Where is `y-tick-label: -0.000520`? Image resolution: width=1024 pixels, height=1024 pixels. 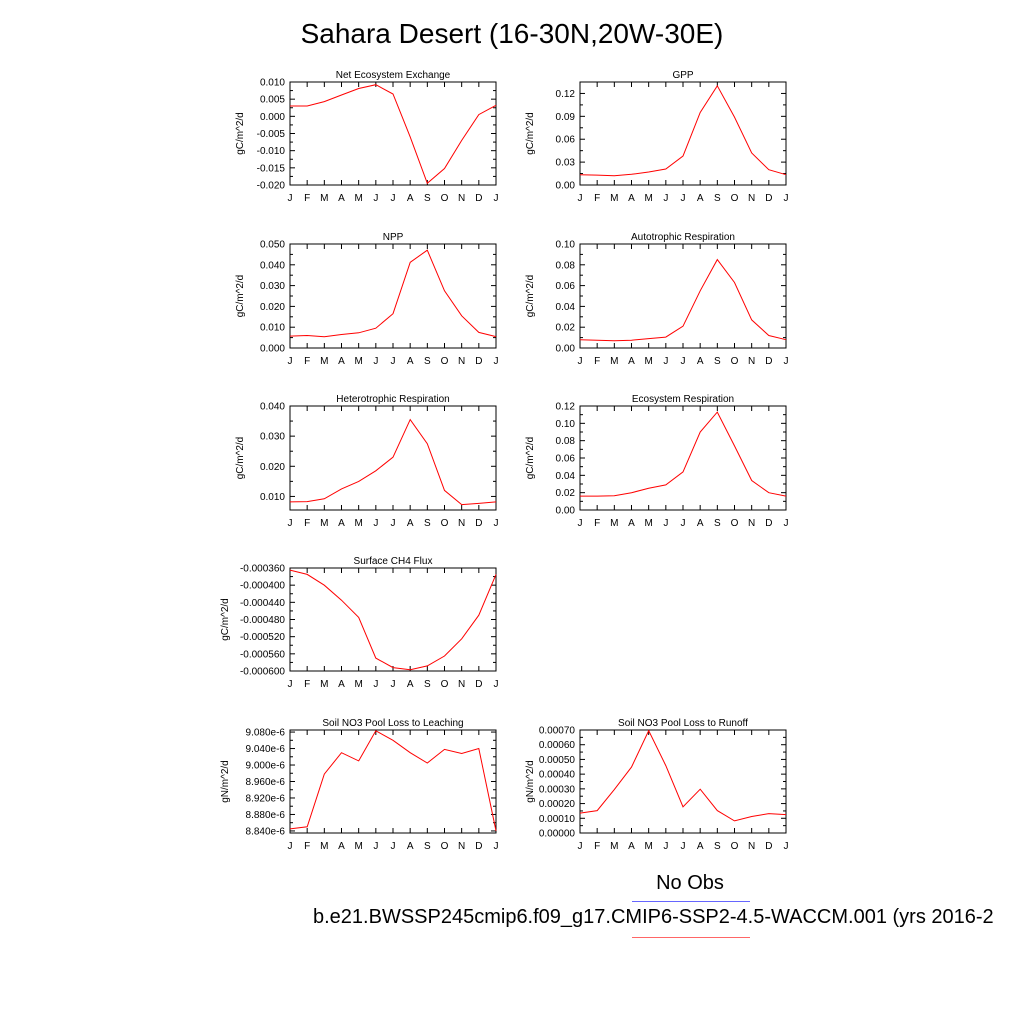
y-tick-label: -0.000520 is located at coordinates (262, 637).